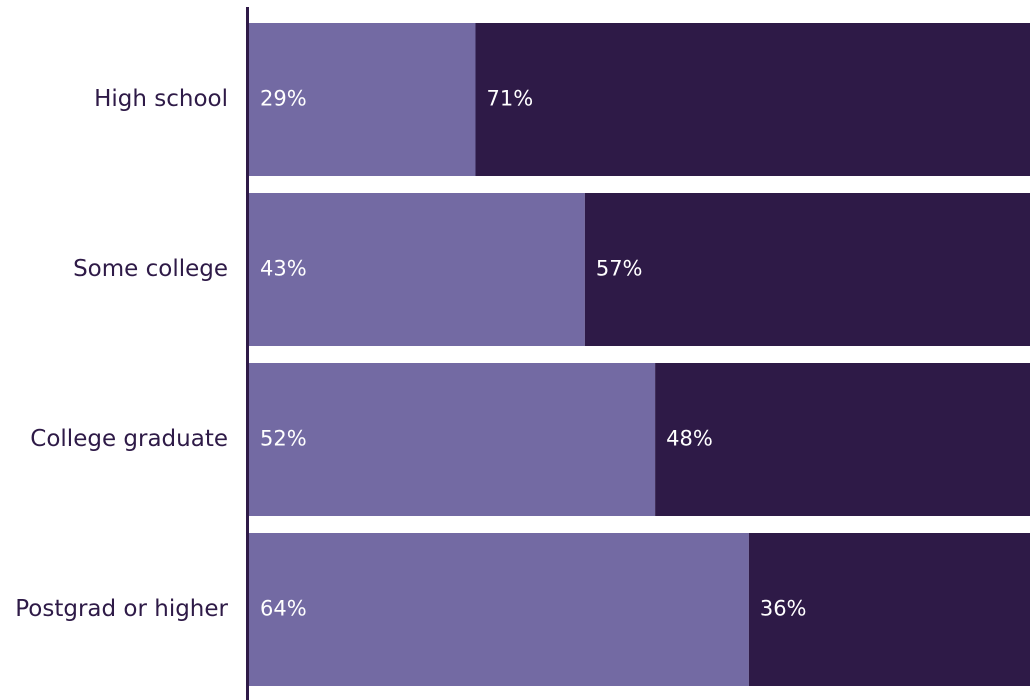 The image size is (1032, 700). What do you see at coordinates (283, 439) in the screenshot?
I see `value-label: 52%` at bounding box center [283, 439].